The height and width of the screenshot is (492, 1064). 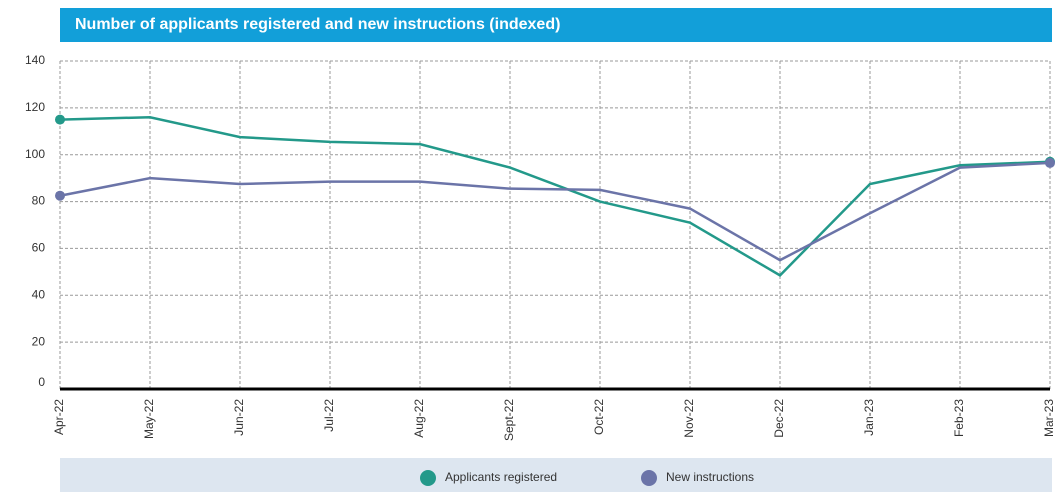 I want to click on title-bar, so click(x=556, y=25).